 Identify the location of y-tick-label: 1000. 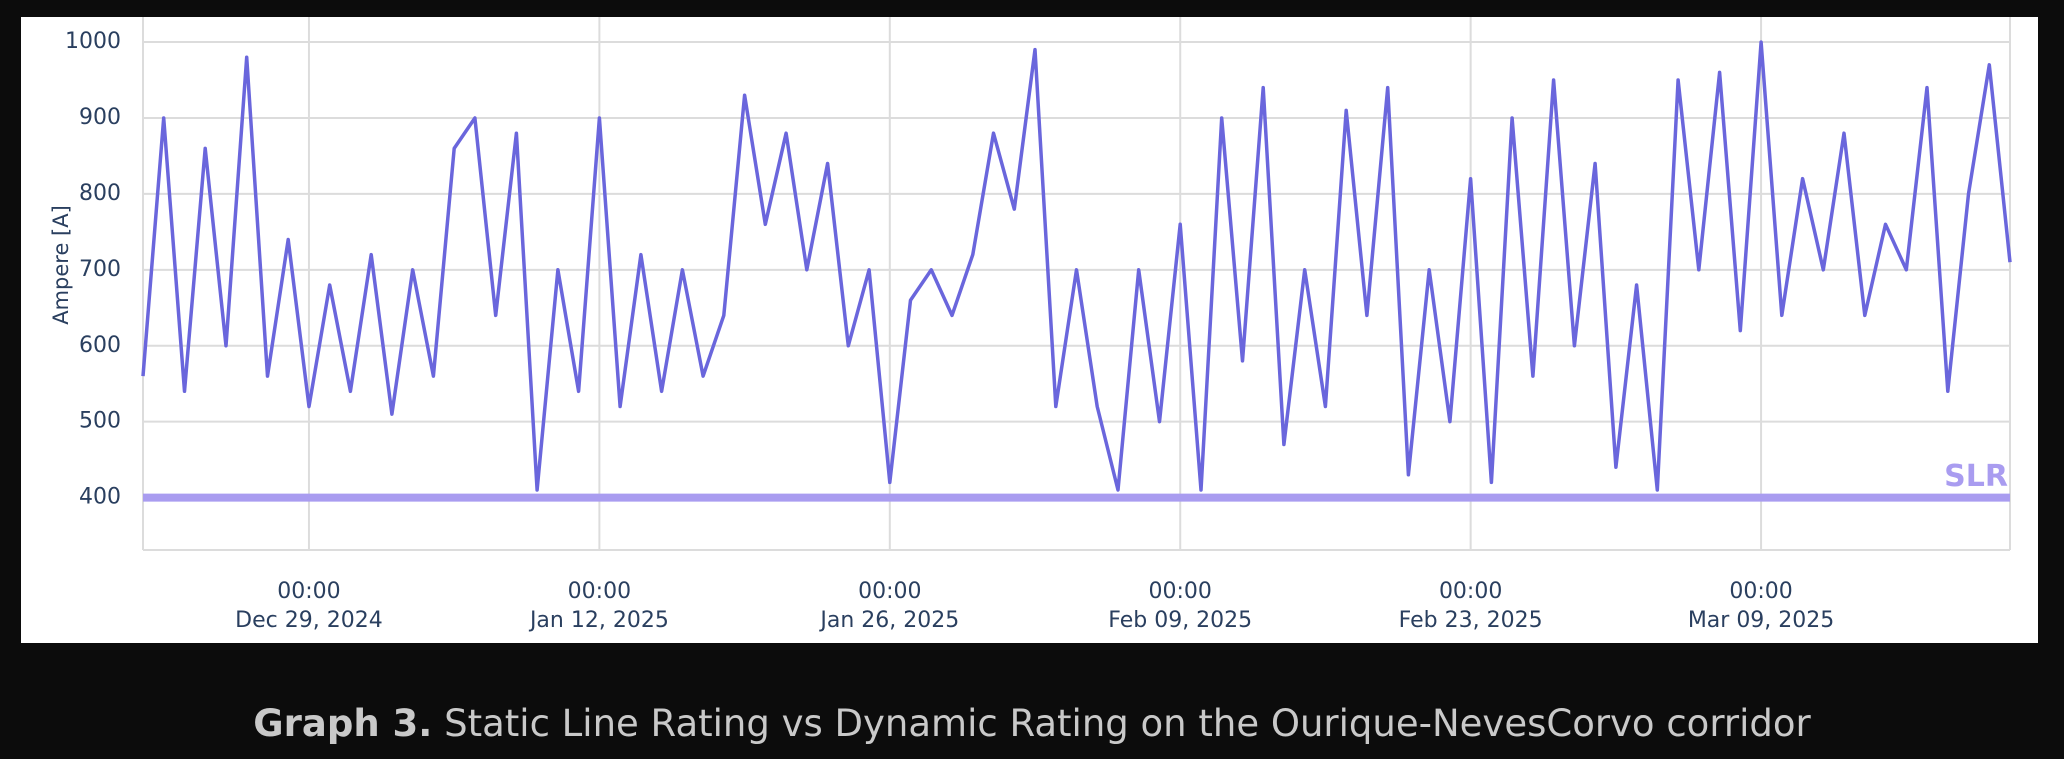
(93, 41).